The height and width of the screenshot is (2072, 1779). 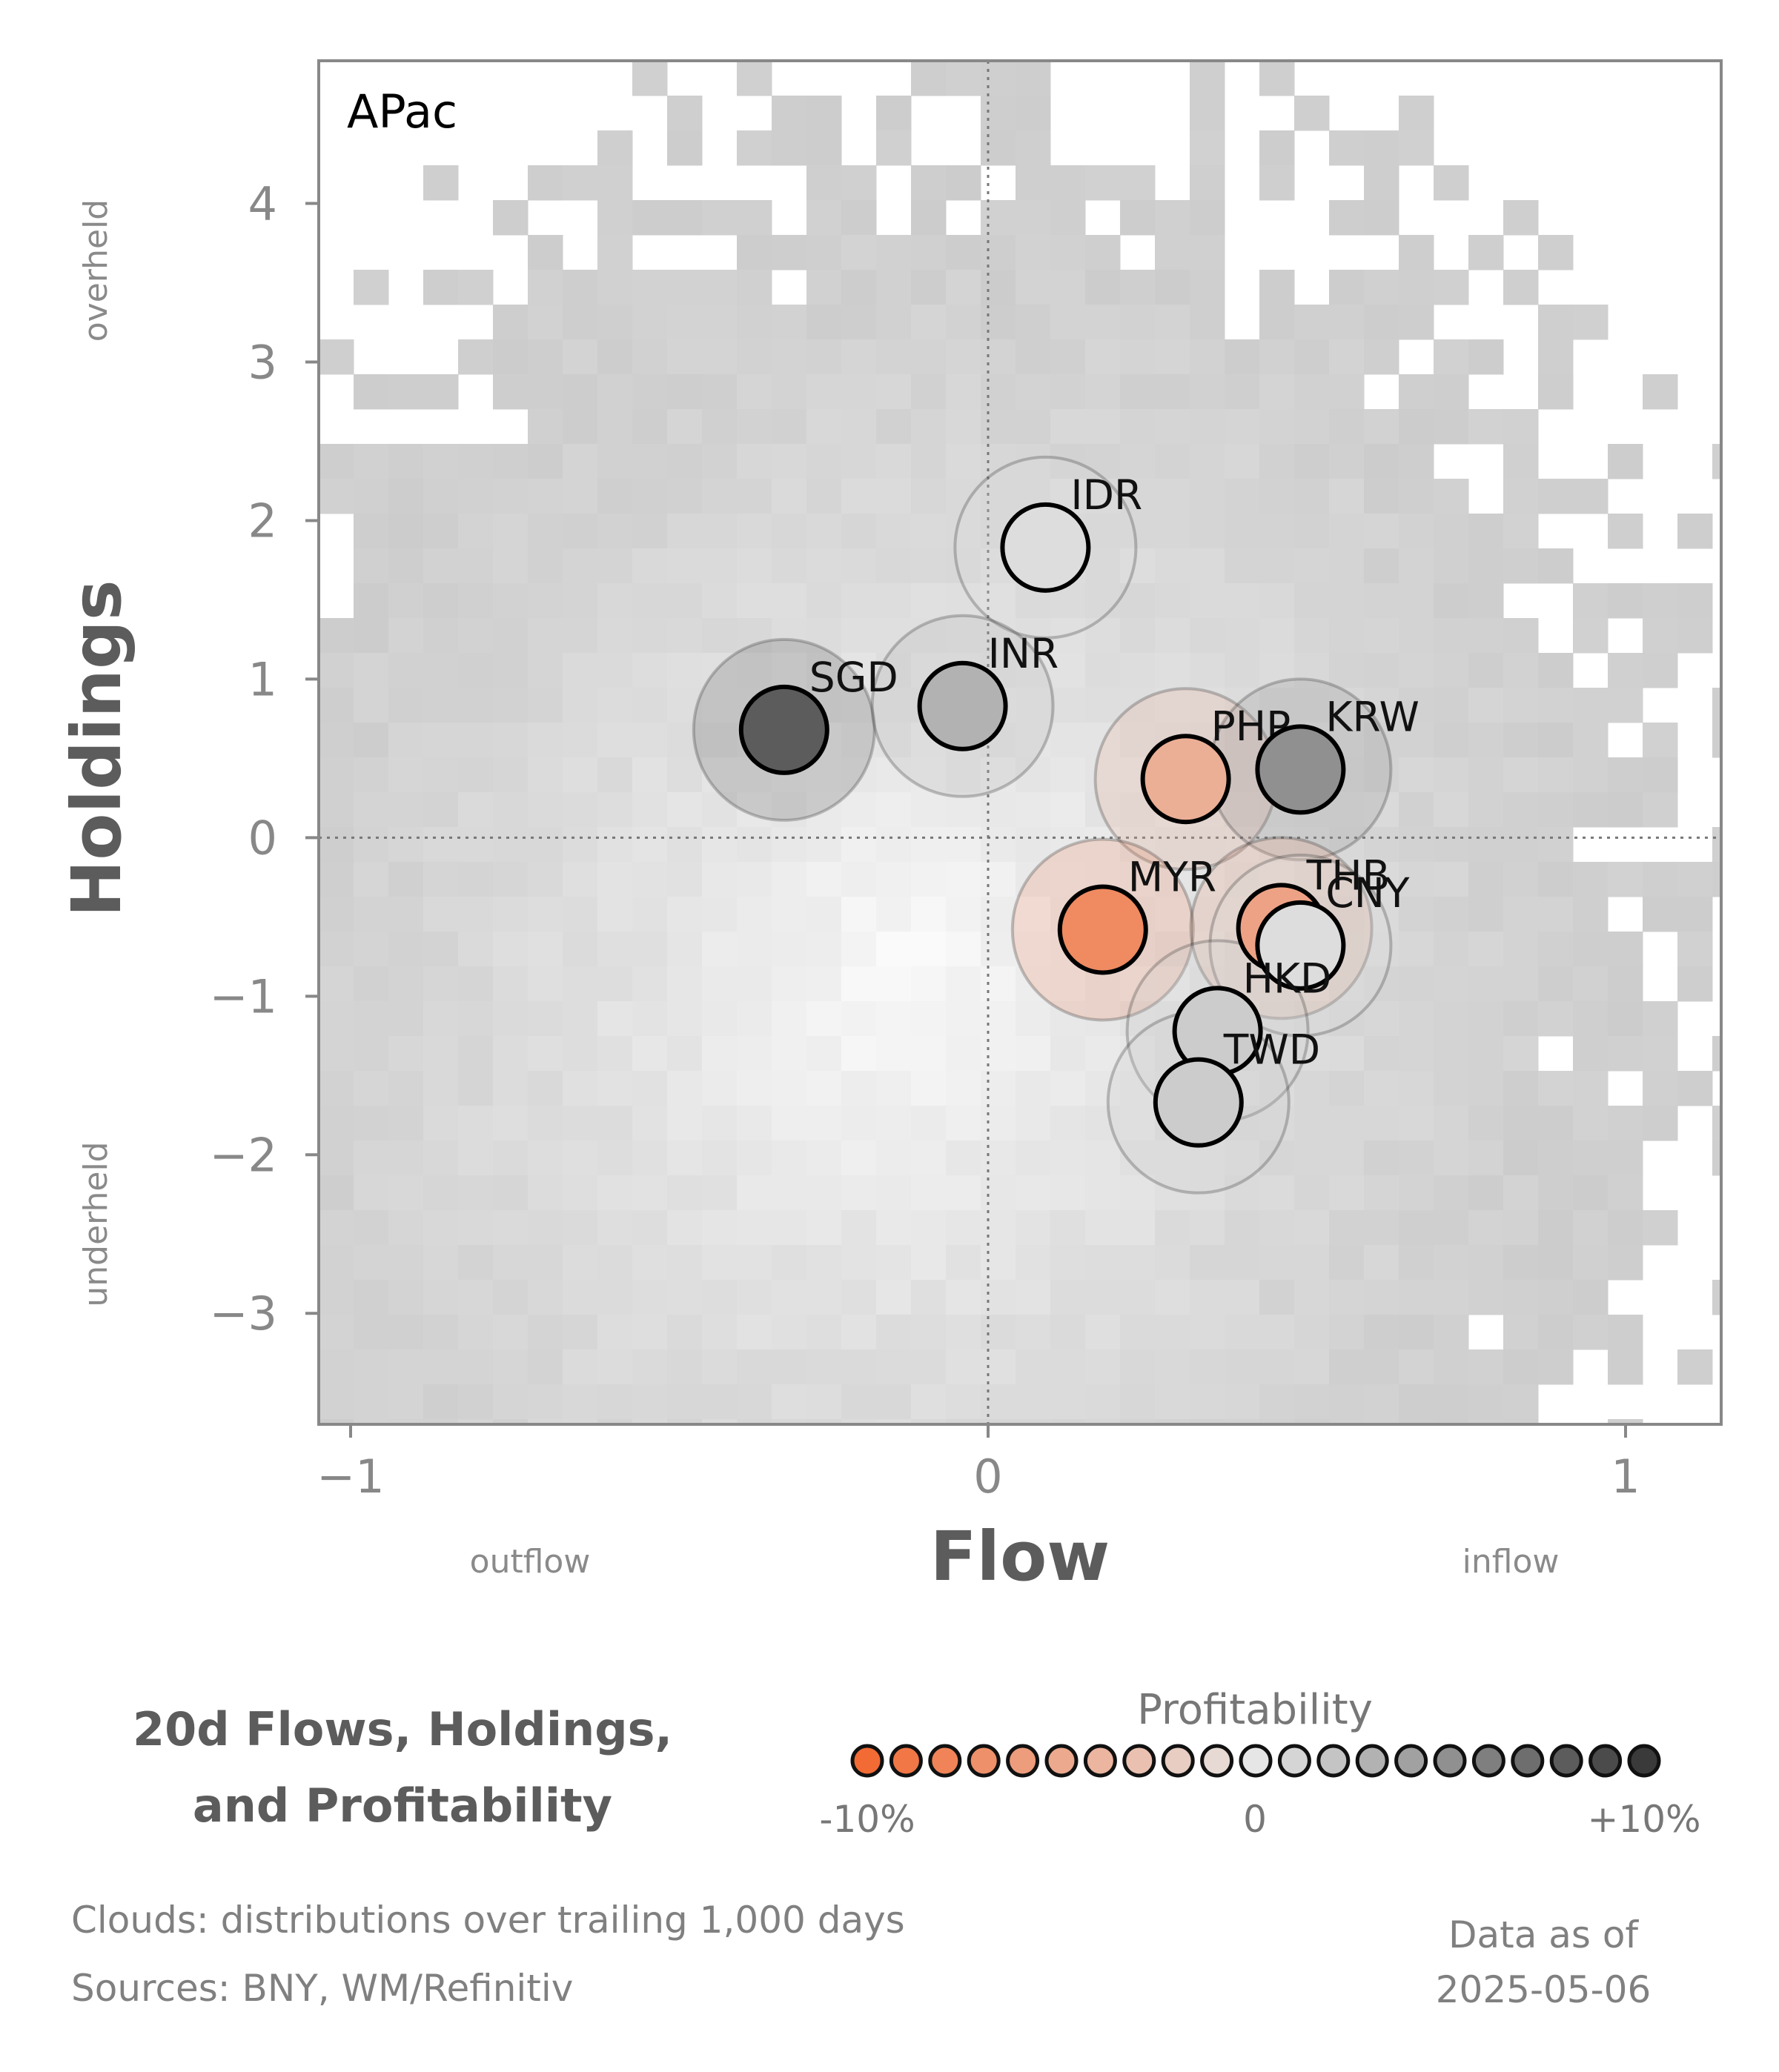 I want to click on inflow-label: inflow, so click(x=1511, y=1562).